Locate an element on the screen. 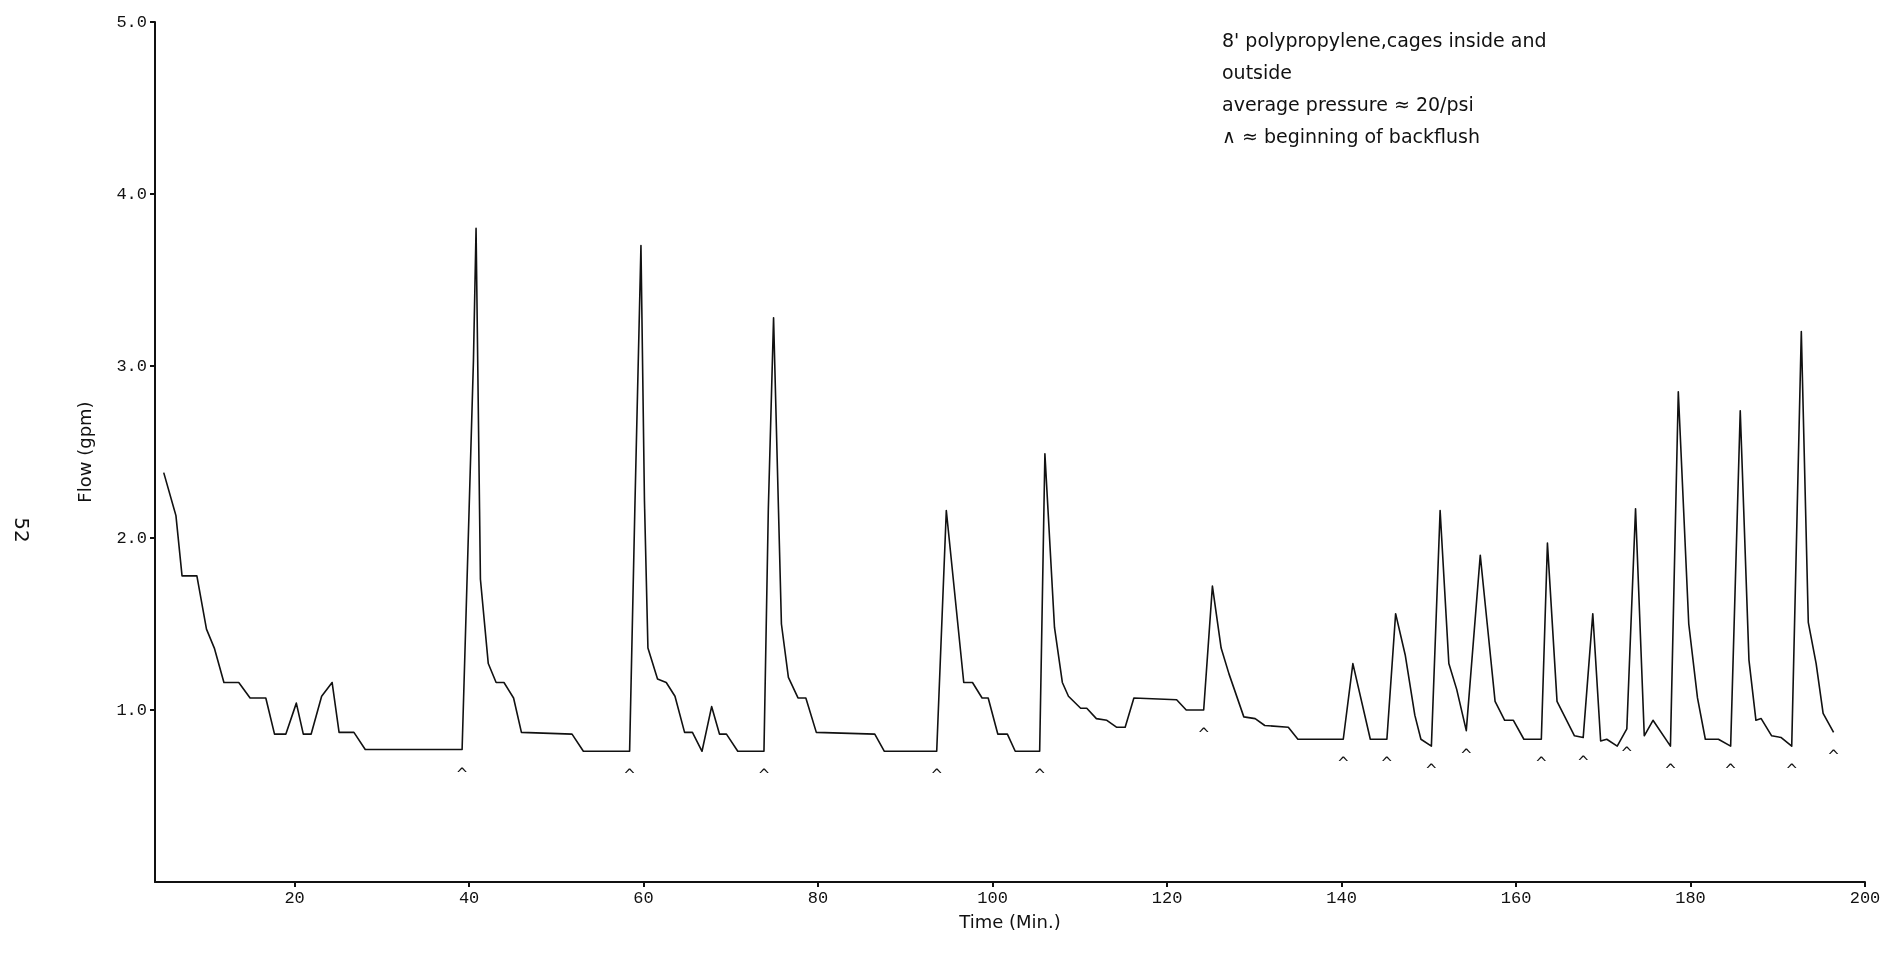 This screenshot has width=1893, height=967. annotation: ∧ ≈ beginning of backflush is located at coordinates (1351, 136).